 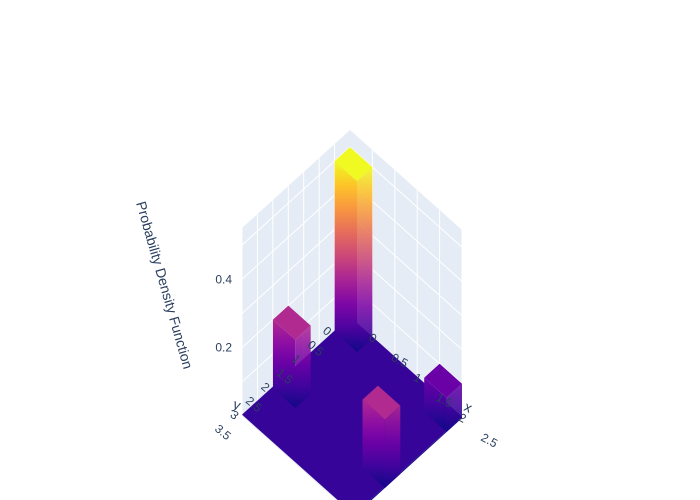 I want to click on wall-xz, so click(x=406, y=274).